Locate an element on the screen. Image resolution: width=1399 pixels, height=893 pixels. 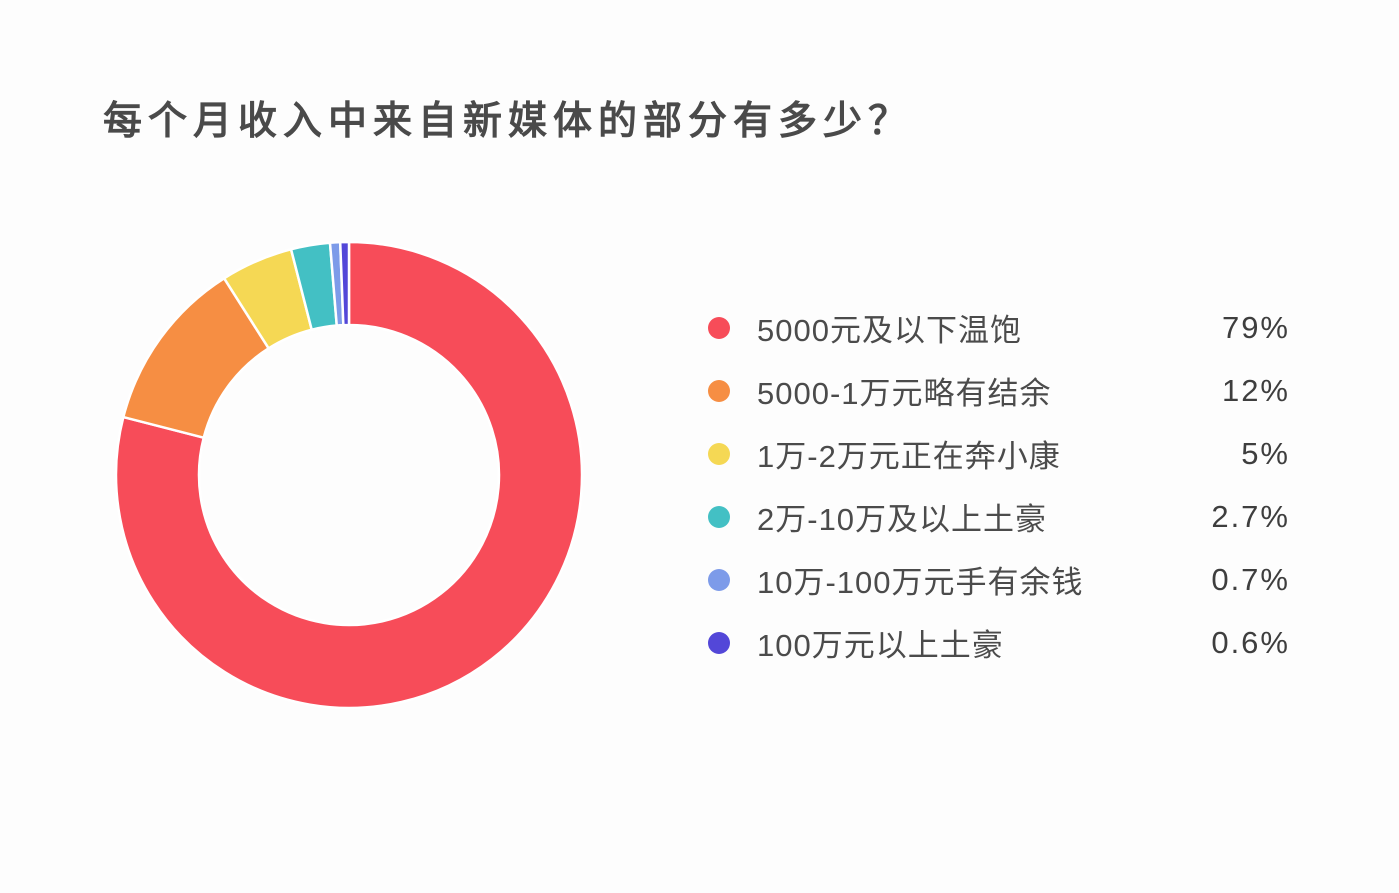
legend-value: 2.7% is located at coordinates (1250, 516).